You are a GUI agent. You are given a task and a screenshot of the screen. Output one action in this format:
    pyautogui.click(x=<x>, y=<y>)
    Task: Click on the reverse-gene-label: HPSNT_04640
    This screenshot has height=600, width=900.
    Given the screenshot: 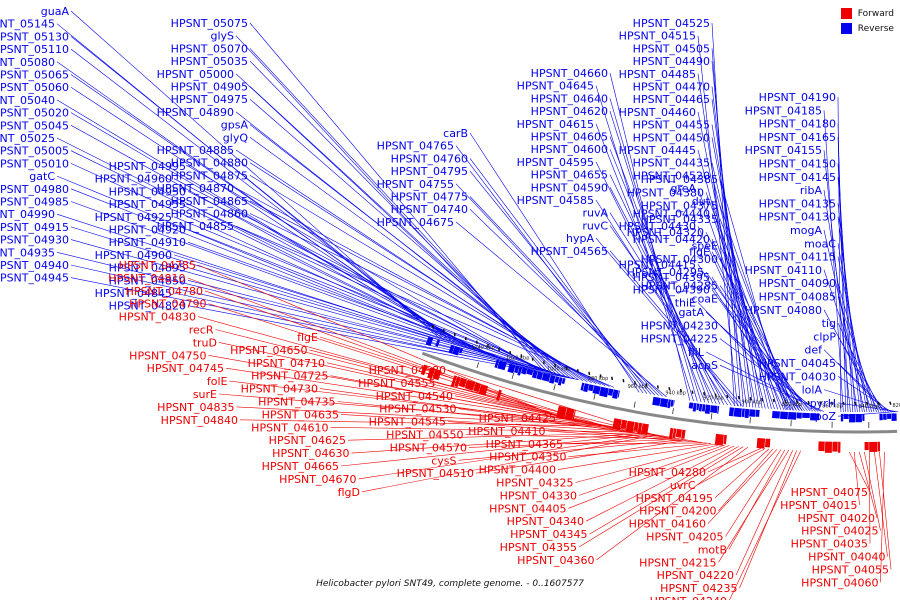 What is the action you would take?
    pyautogui.click(x=569, y=98)
    